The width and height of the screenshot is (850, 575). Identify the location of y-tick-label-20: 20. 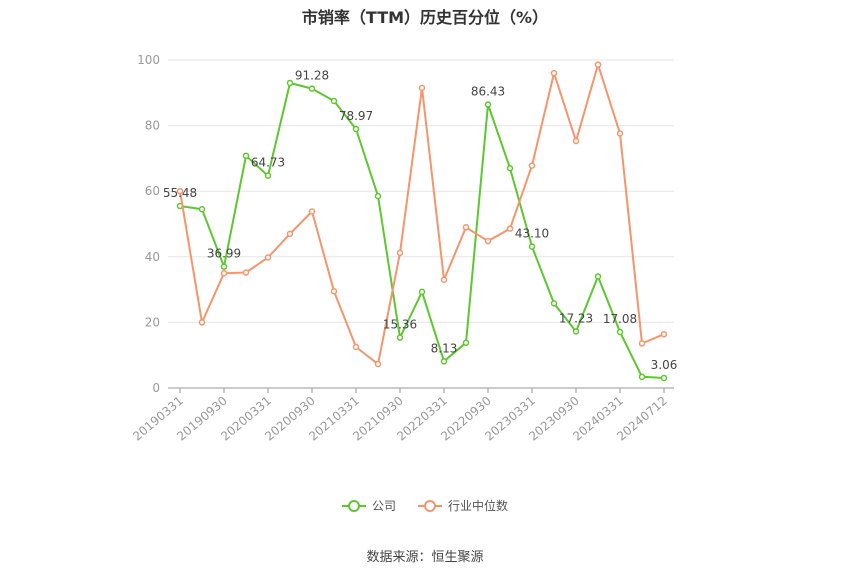
(152, 322).